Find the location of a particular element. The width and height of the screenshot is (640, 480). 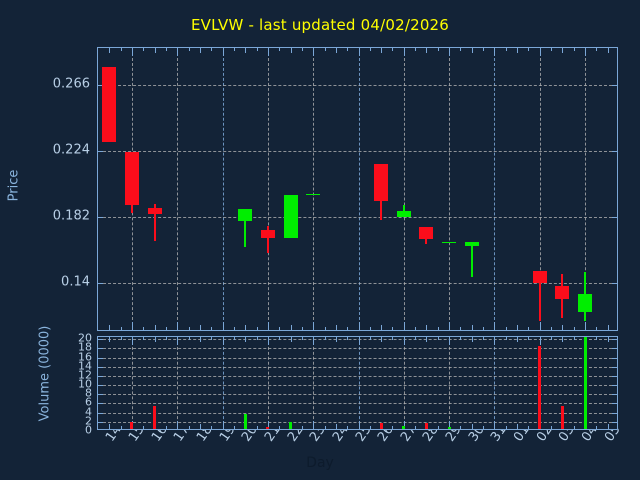

candle-wick is located at coordinates (539, 296).